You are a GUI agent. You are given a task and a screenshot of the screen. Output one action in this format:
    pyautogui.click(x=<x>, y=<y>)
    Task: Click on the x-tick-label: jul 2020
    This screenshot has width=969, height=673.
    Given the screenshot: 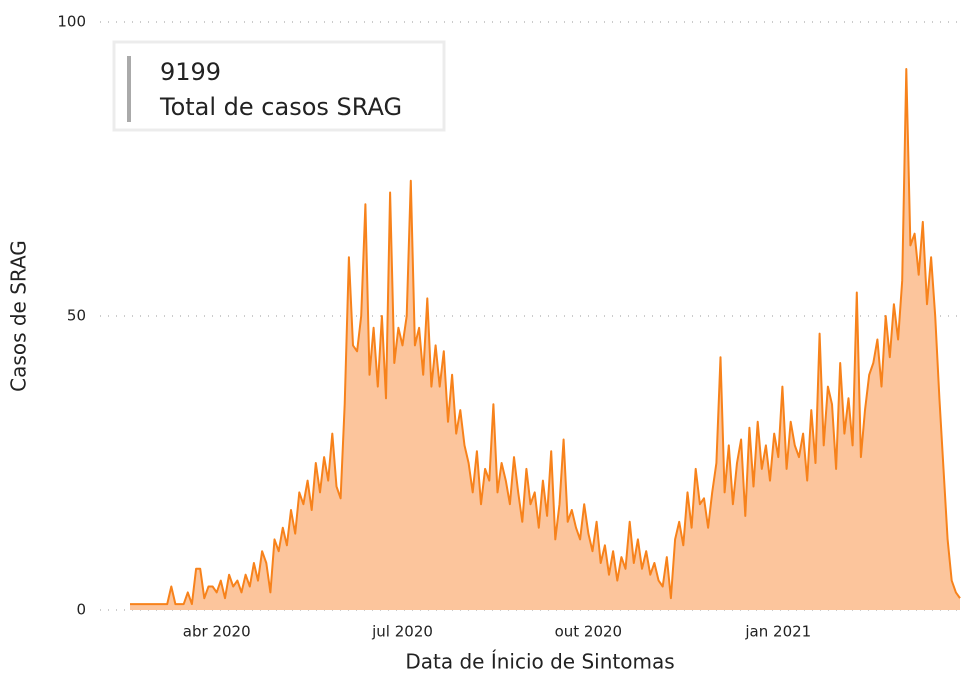 What is the action you would take?
    pyautogui.click(x=402, y=632)
    